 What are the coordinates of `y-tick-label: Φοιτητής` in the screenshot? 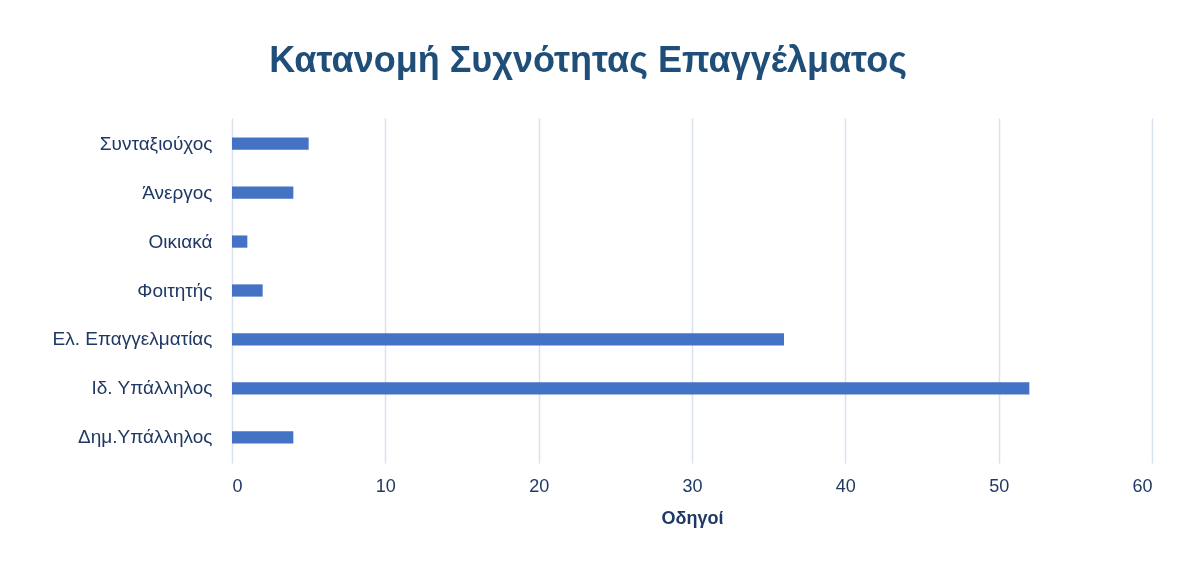 It's located at (175, 290).